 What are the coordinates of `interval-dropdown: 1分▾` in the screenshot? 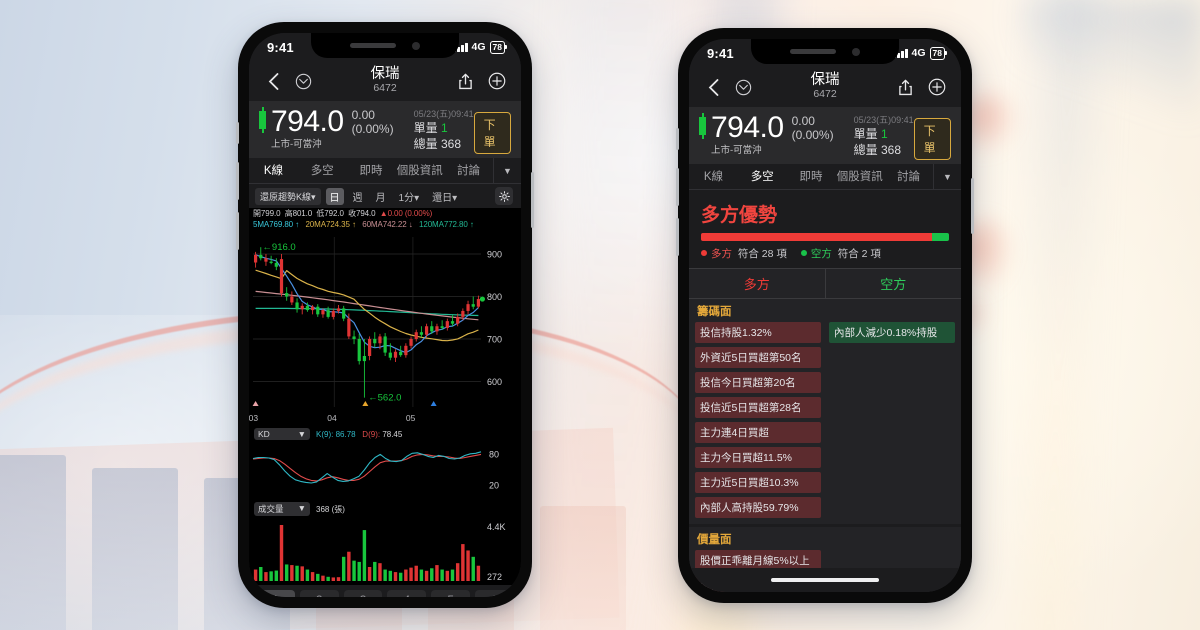 It's located at (409, 196).